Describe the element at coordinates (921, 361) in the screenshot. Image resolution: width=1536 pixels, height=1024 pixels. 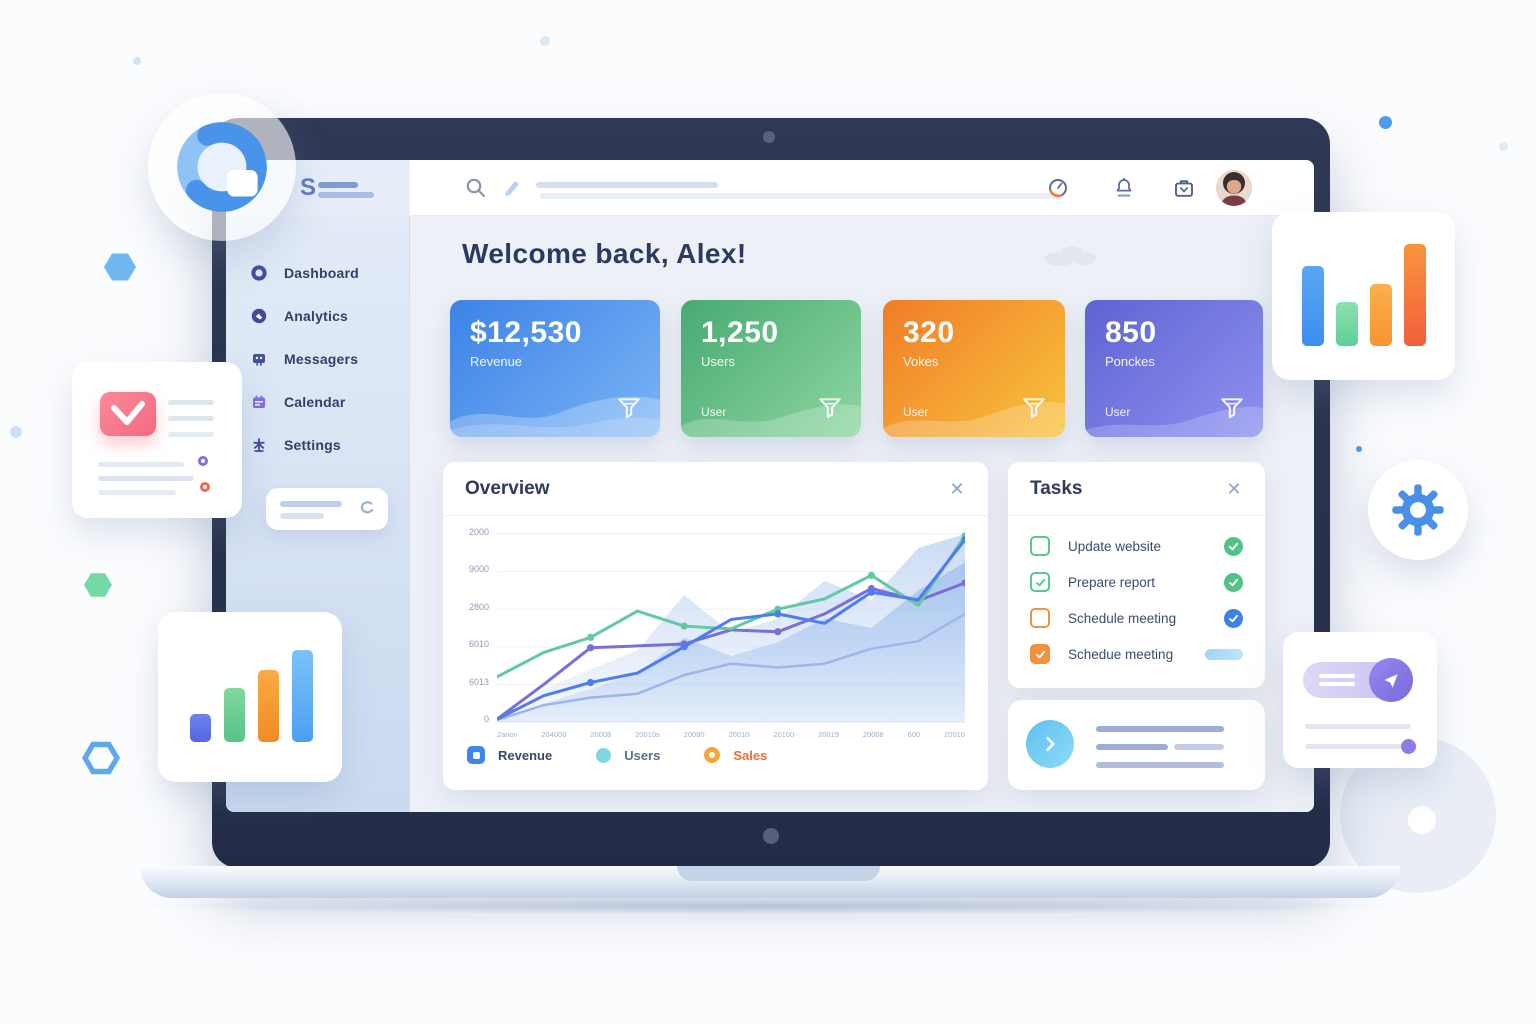
I see `stat-label: Vokes` at that location.